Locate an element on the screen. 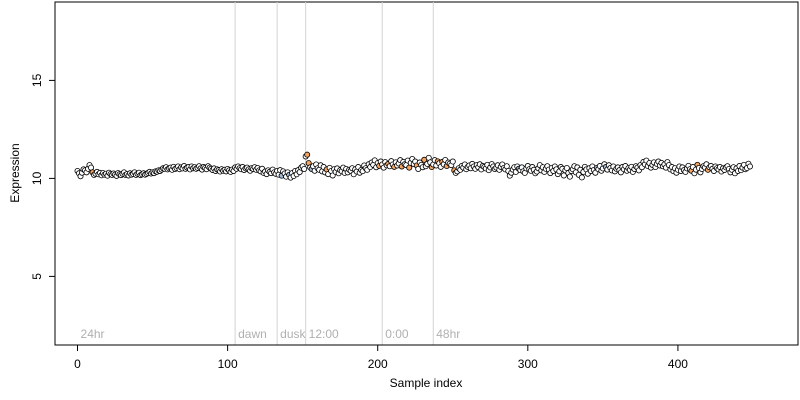  vline-label-3: 0:00 is located at coordinates (397, 334).